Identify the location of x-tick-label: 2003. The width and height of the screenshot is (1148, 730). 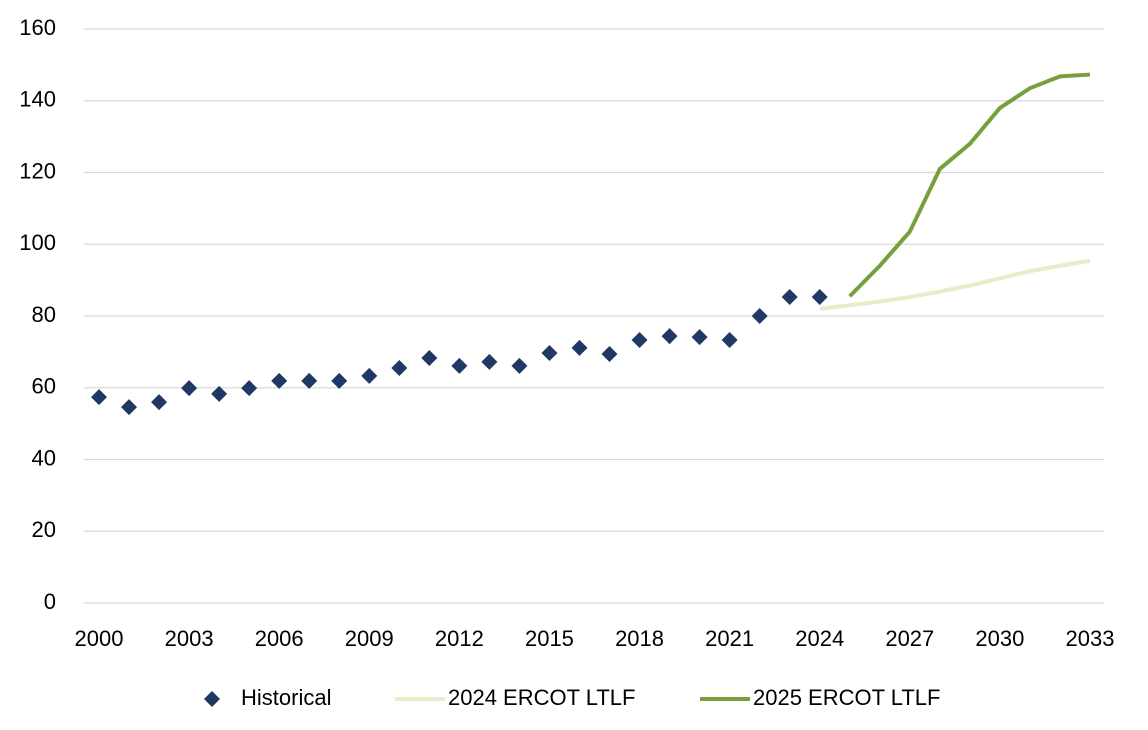
(189, 638).